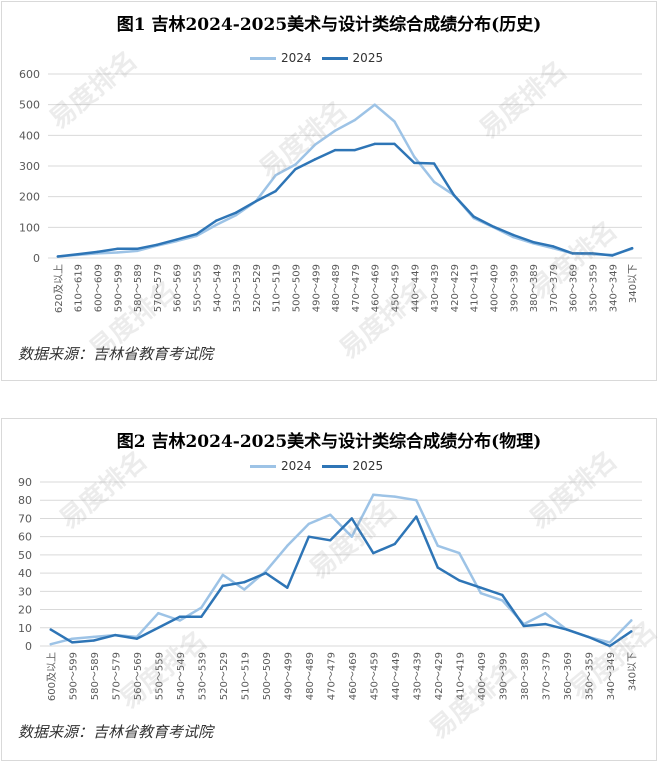  Describe the element at coordinates (334, 58) in the screenshot. I see `legend-swatch-2025` at that location.